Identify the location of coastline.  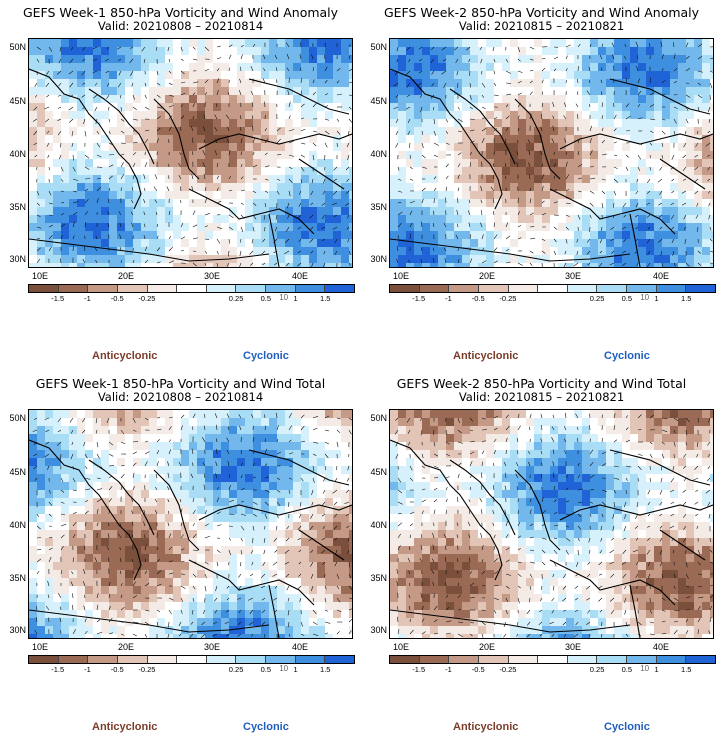
(321, 545).